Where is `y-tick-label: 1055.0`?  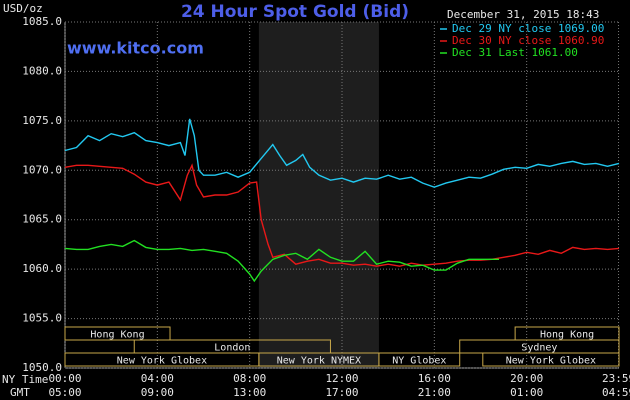
y-tick-label: 1055.0 is located at coordinates (42, 318).